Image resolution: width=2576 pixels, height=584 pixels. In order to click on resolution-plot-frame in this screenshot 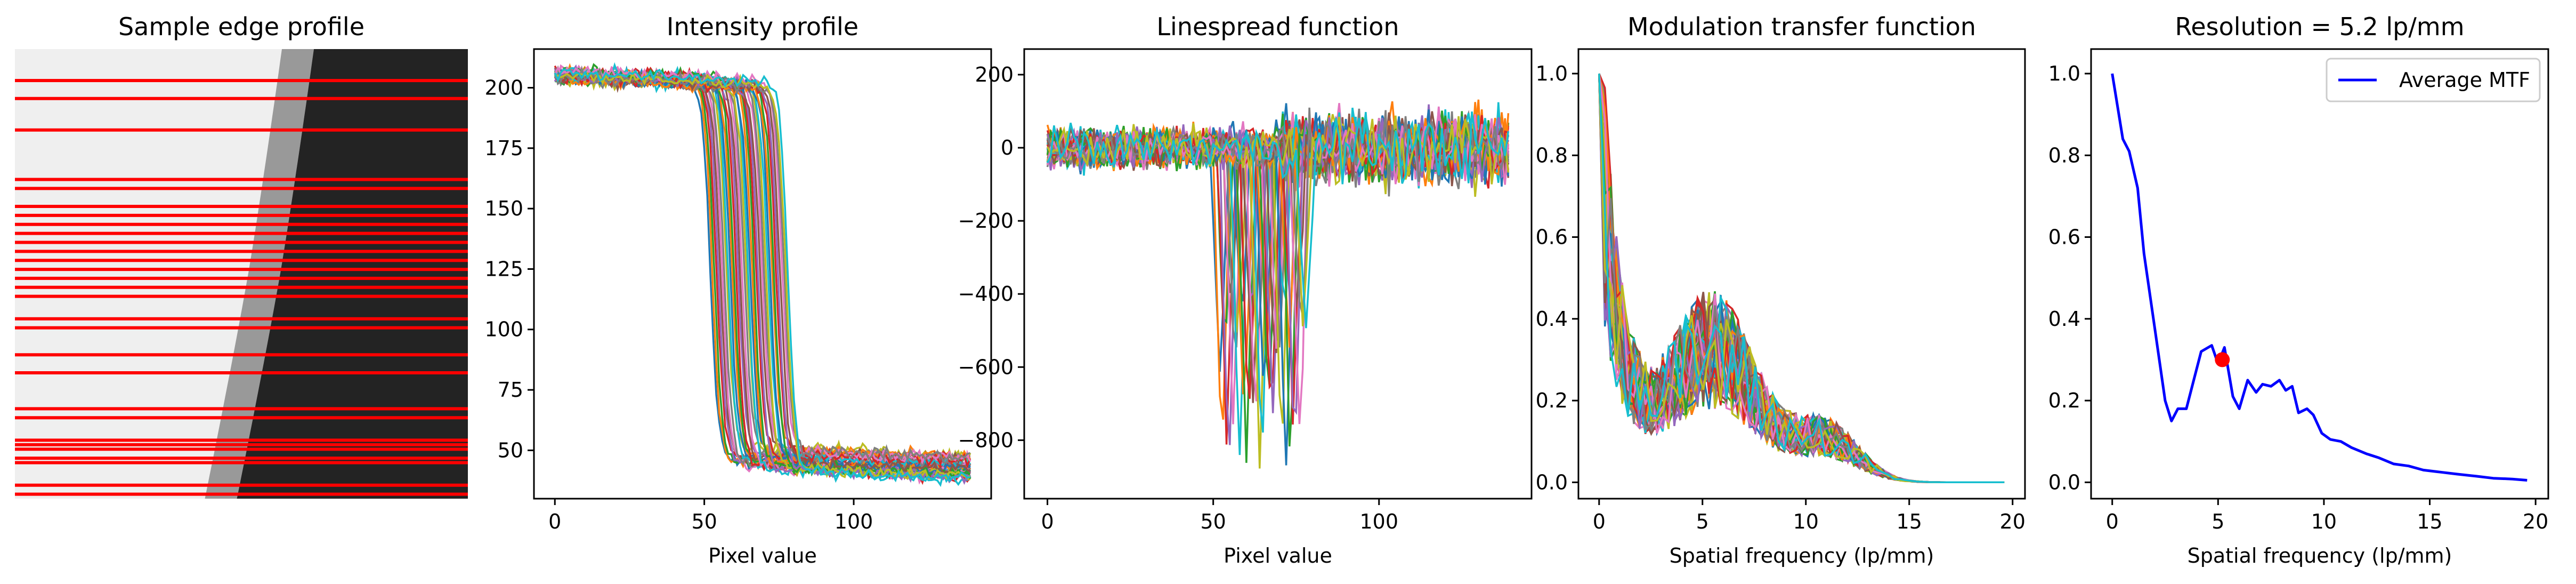, I will do `click(2319, 274)`.